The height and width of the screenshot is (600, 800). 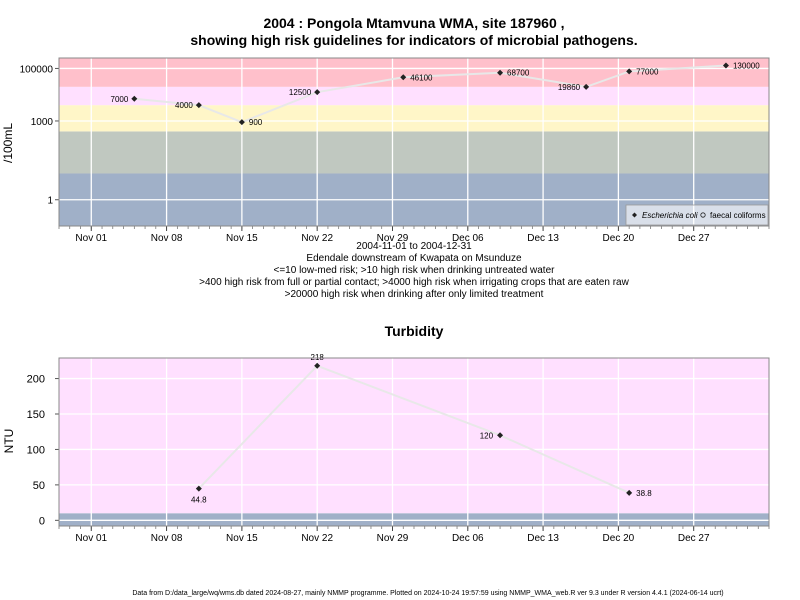 I want to click on legend-circle-icon, so click(x=703, y=215).